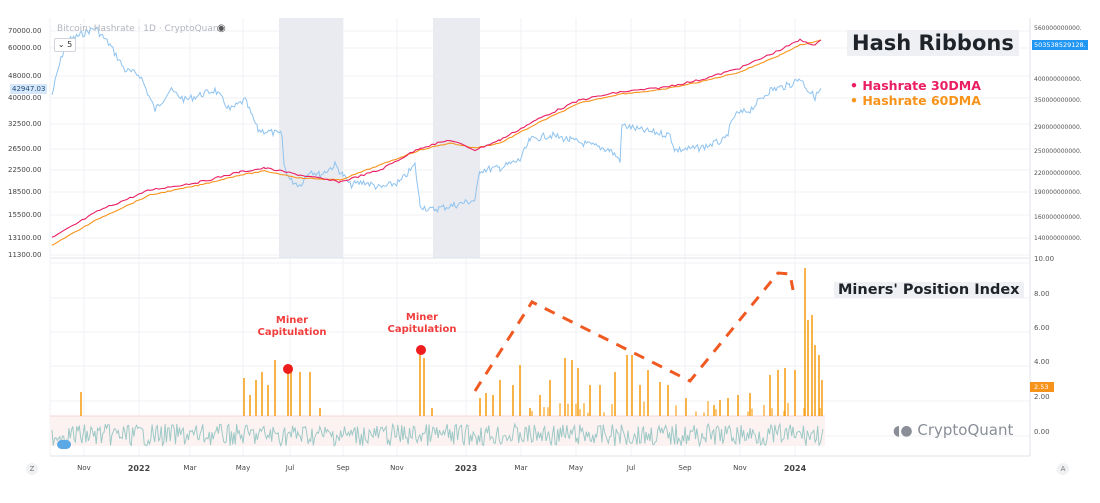 This screenshot has height=503, width=1100. I want to click on cryptoquant-brand: ◖● CryptoQuant, so click(953, 430).